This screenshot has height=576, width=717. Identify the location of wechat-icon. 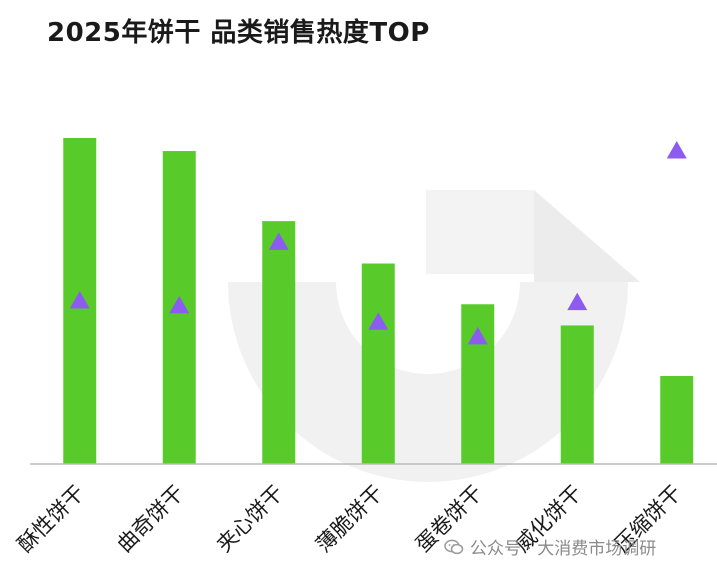
(454, 547).